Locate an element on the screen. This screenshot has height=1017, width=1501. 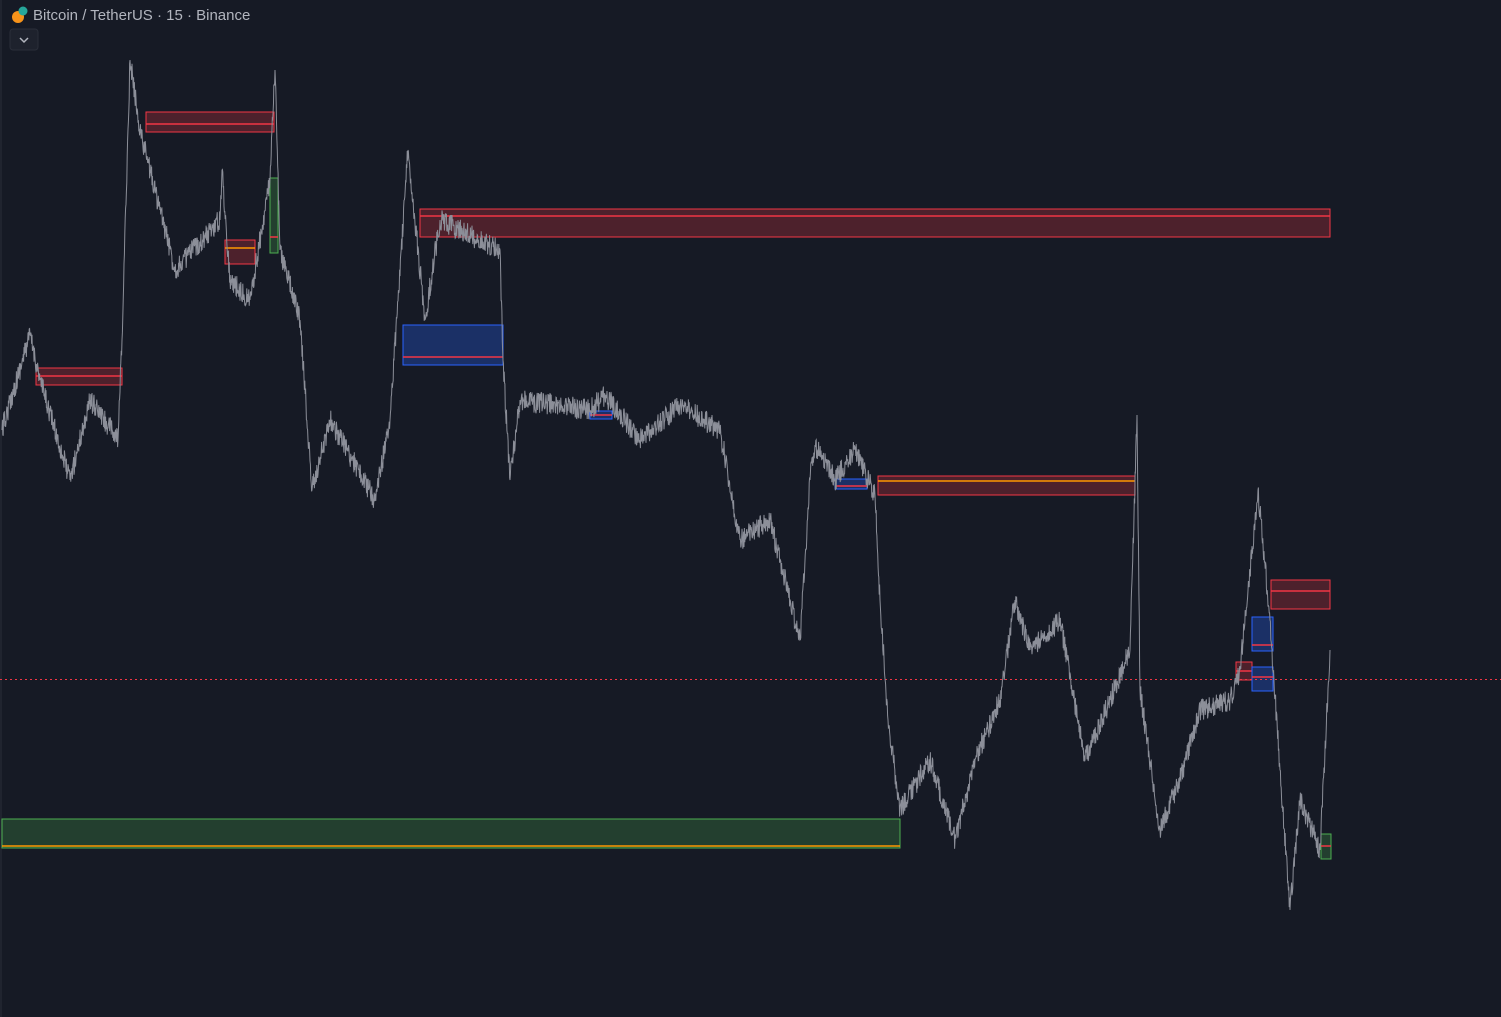
chevron is located at coordinates (24, 40).